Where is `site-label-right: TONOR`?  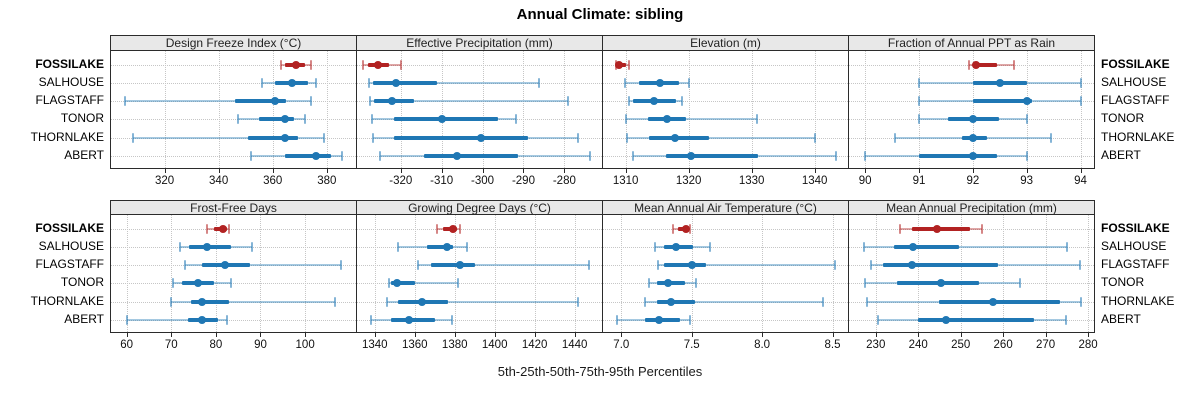 site-label-right: TONOR is located at coordinates (1123, 118).